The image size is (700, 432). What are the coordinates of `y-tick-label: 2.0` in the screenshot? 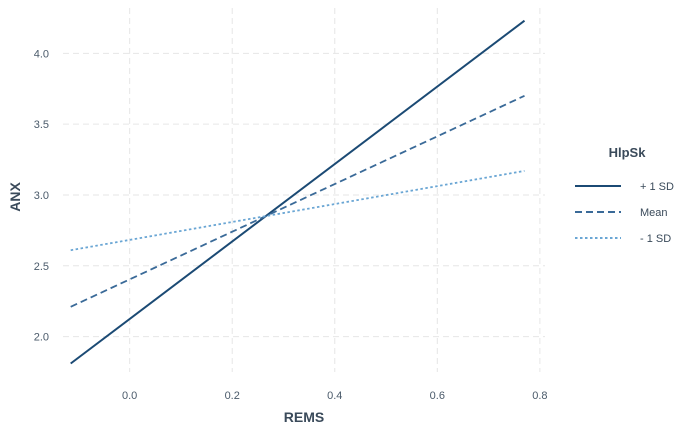 It's located at (41, 338).